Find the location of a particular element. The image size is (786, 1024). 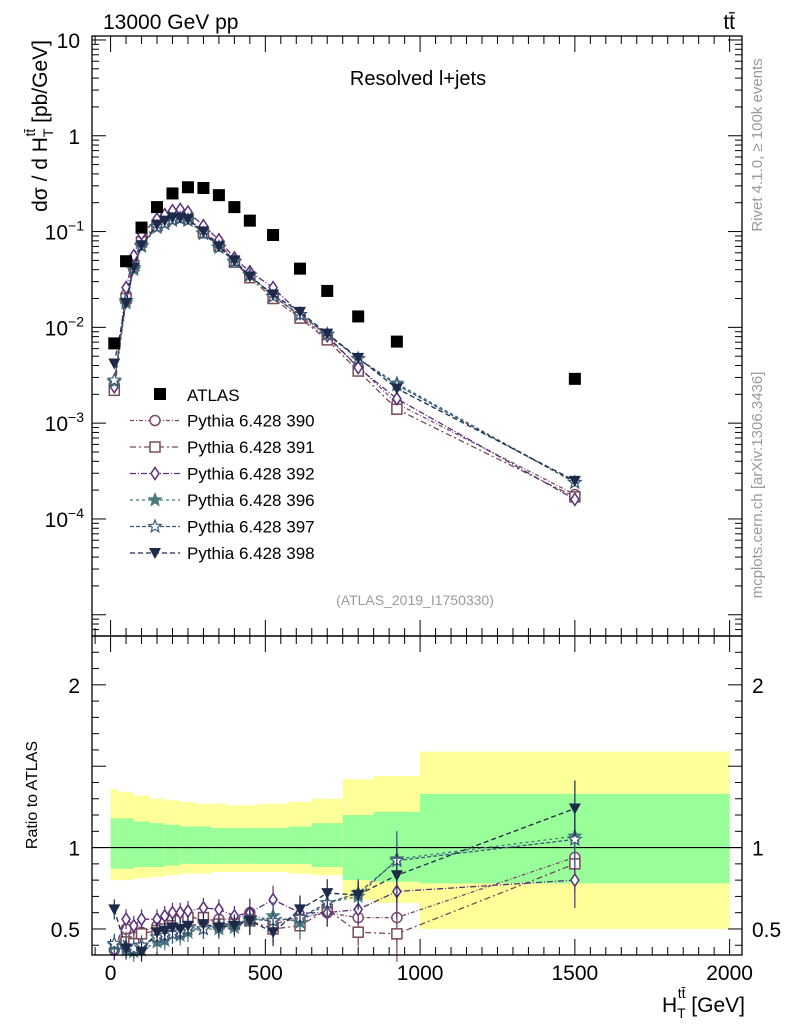

y-tick-label: 10⁻² is located at coordinates (65, 326).